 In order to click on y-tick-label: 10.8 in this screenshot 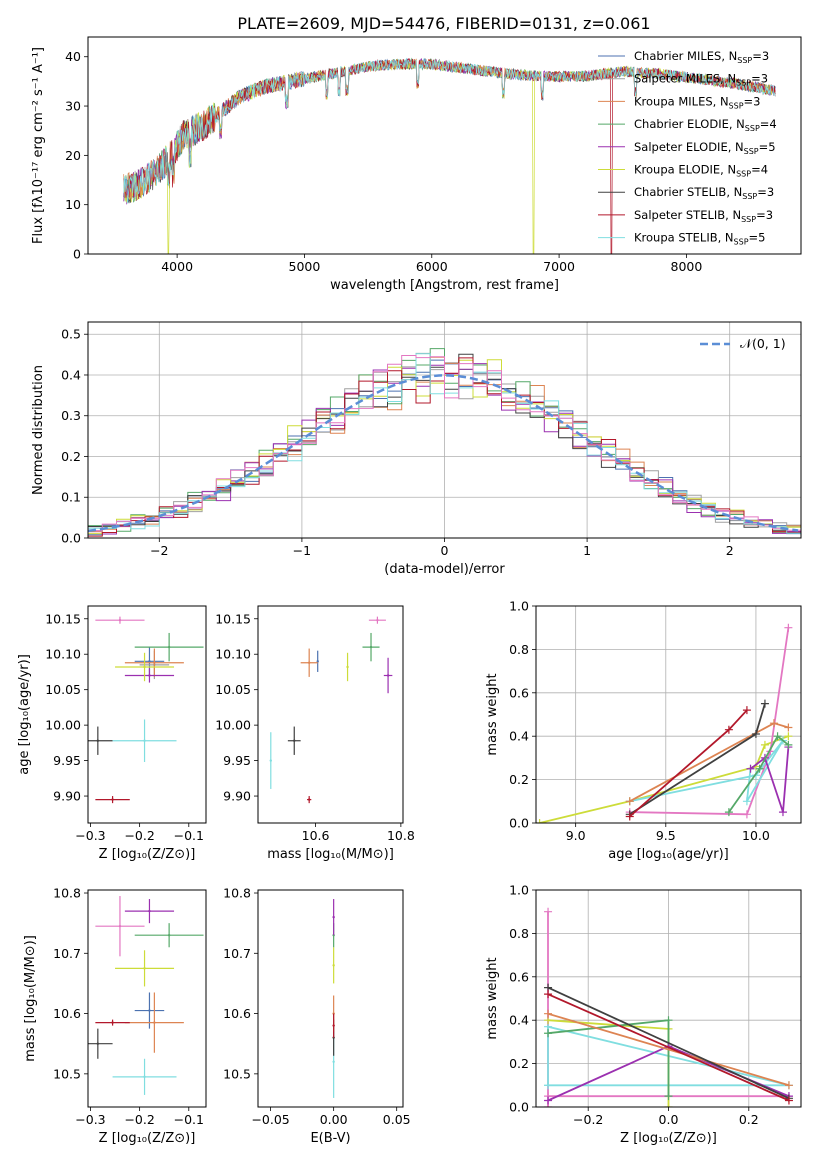, I will do `click(67, 893)`.